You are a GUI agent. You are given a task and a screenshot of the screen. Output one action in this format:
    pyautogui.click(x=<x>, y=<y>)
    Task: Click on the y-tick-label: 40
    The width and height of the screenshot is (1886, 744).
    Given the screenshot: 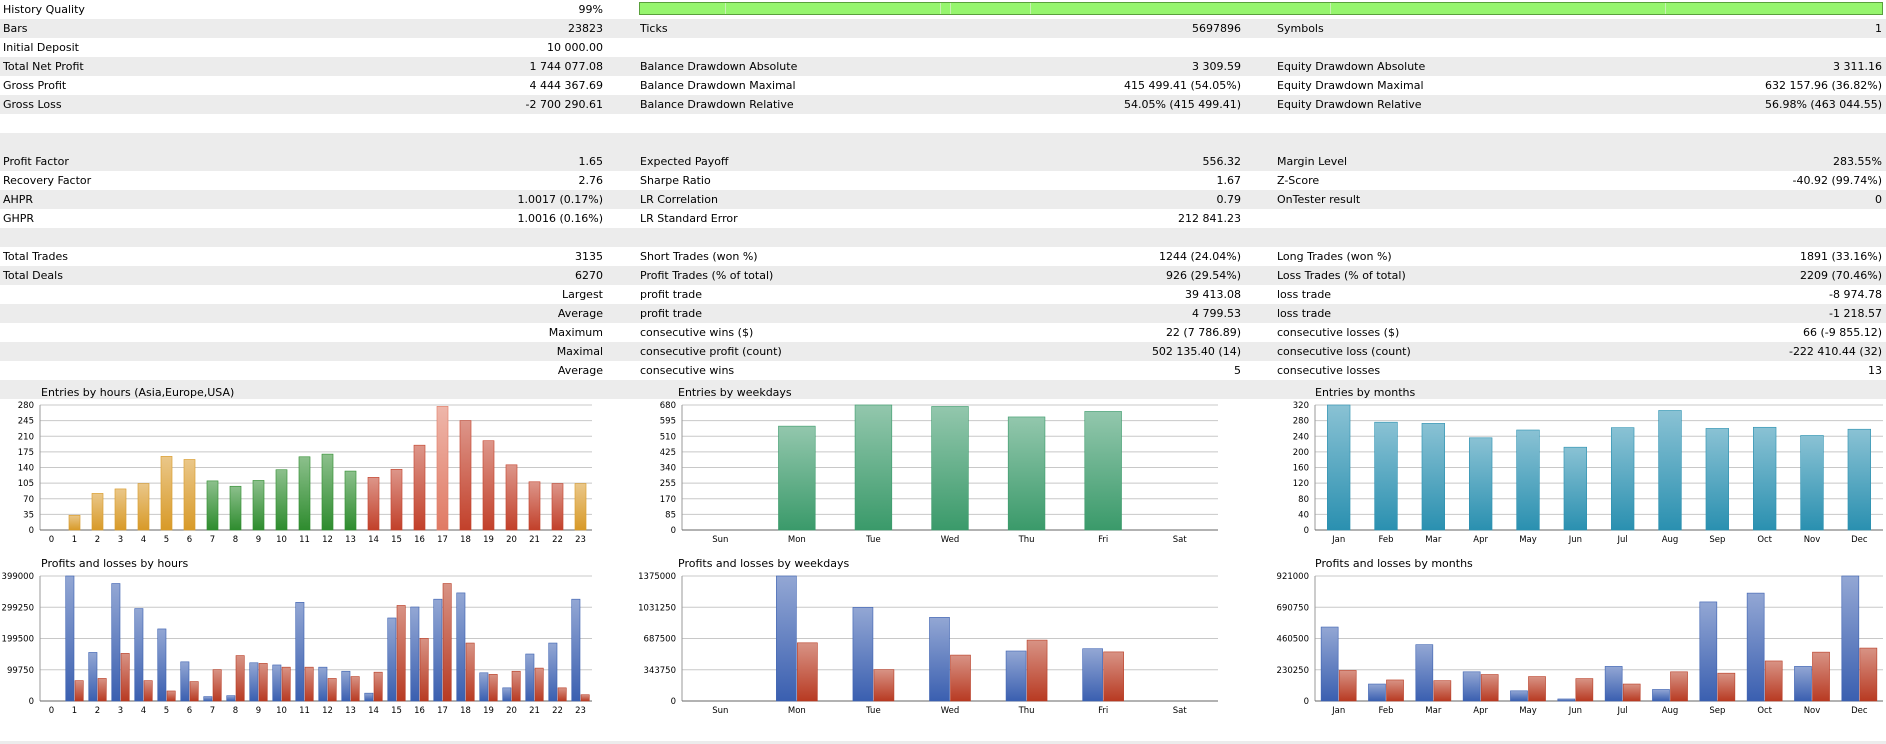 What is the action you would take?
    pyautogui.click(x=1303, y=515)
    